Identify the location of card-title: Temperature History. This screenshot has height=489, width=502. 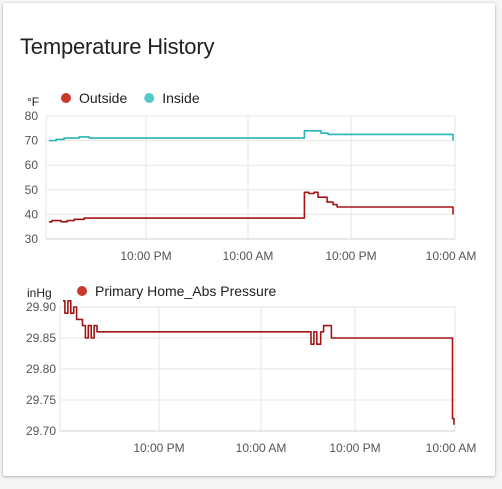
(117, 46).